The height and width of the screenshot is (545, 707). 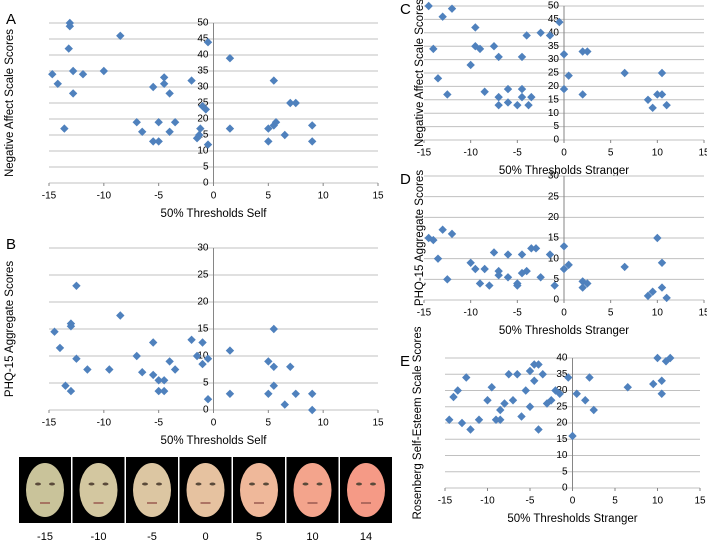 What do you see at coordinates (554, 6) in the screenshot?
I see `y-tick-label: 50` at bounding box center [554, 6].